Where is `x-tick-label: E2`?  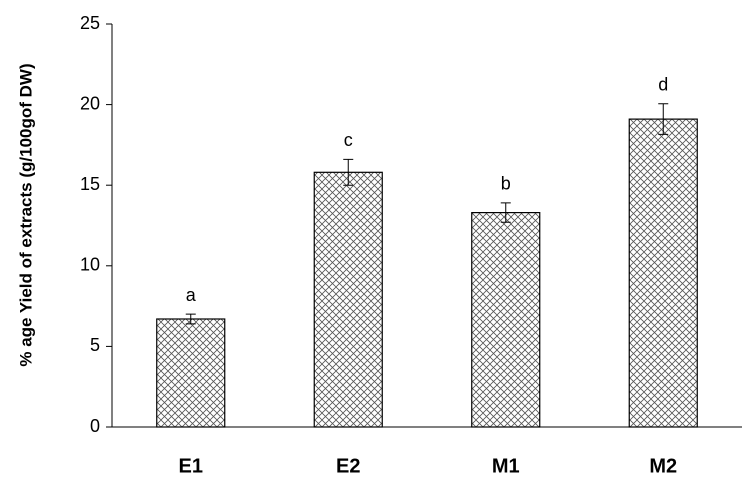 x-tick-label: E2 is located at coordinates (348, 466).